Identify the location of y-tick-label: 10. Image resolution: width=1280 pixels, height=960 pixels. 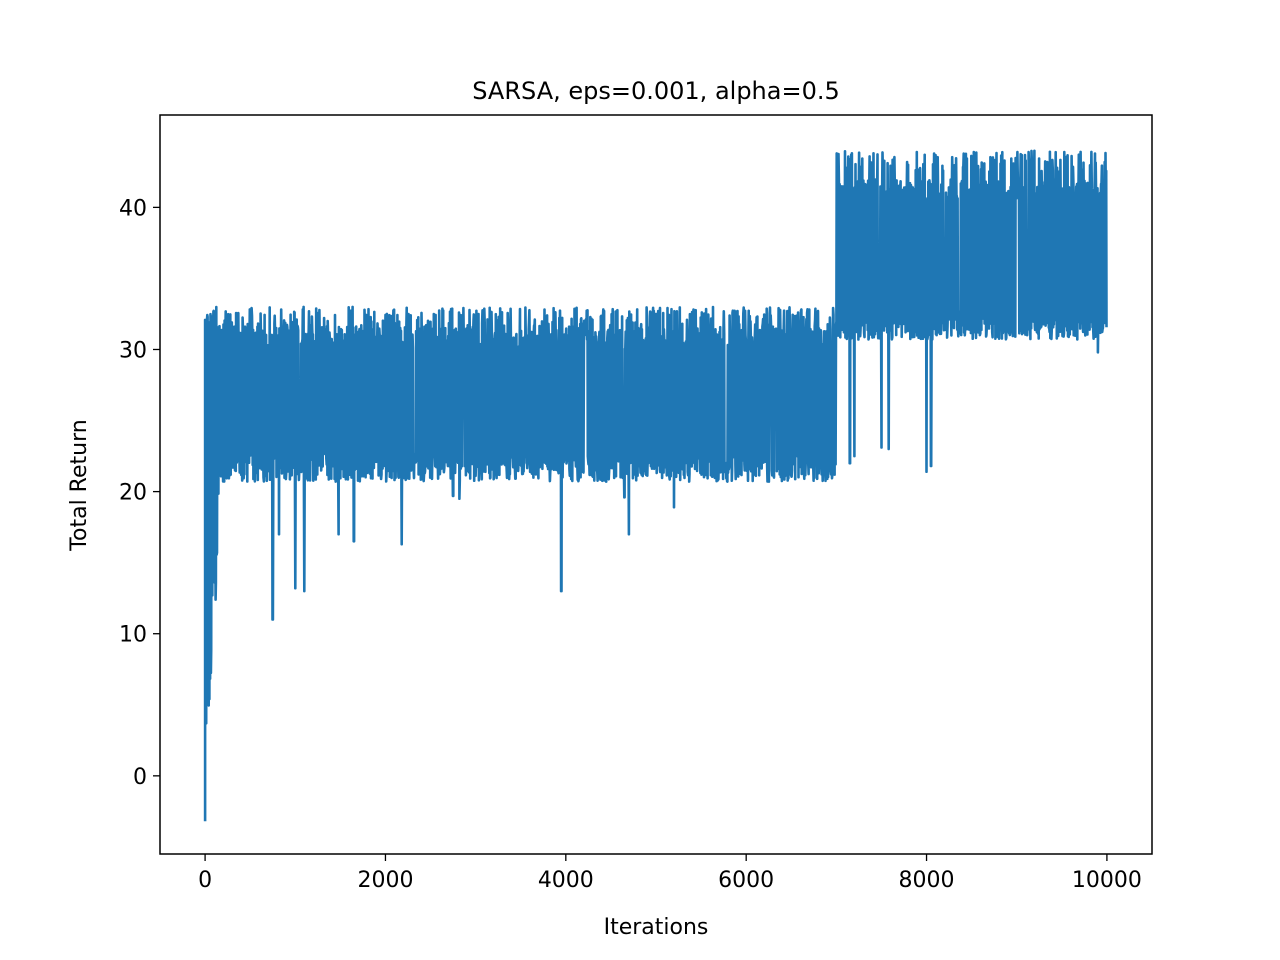
(133, 635).